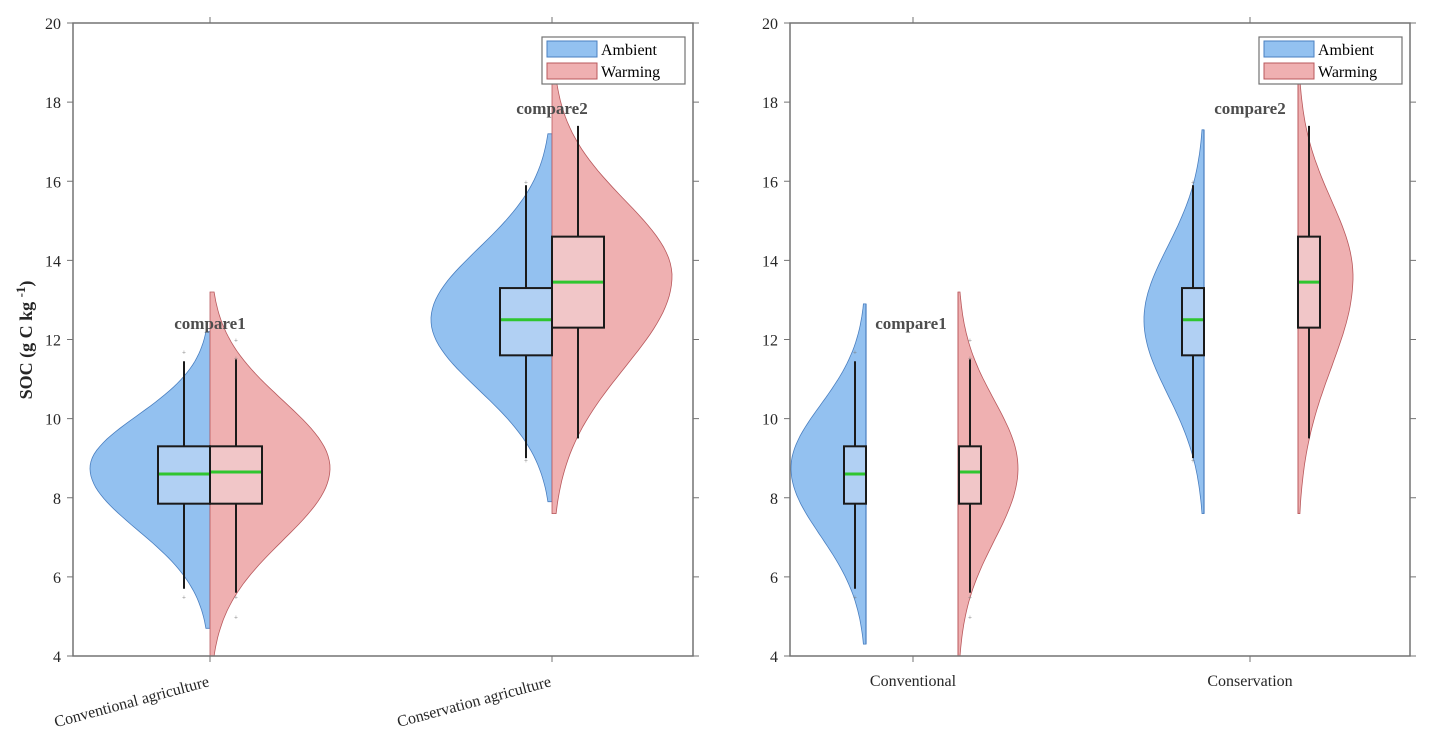 Image resolution: width=1439 pixels, height=735 pixels. I want to click on violin-half-ambient, so click(828, 474).